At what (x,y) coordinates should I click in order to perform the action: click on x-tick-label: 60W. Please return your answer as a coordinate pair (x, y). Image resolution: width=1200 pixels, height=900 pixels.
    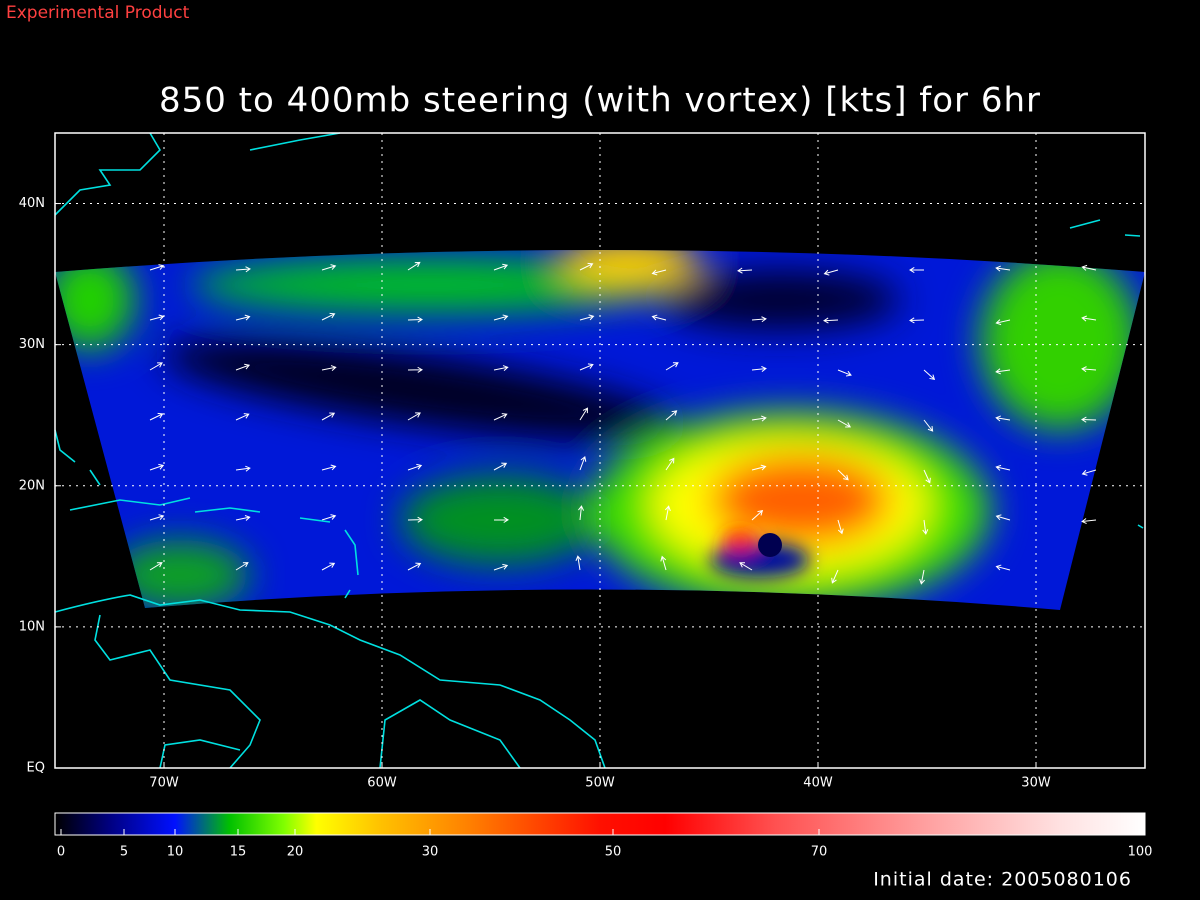
    Looking at the image, I should click on (382, 783).